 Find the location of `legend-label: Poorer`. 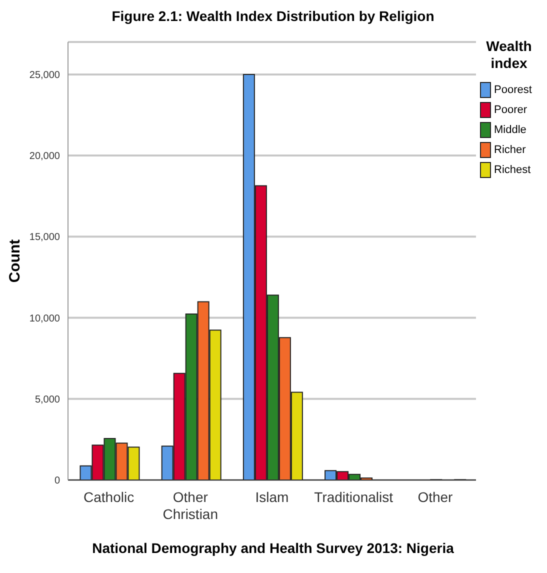

legend-label: Poorer is located at coordinates (510, 110).